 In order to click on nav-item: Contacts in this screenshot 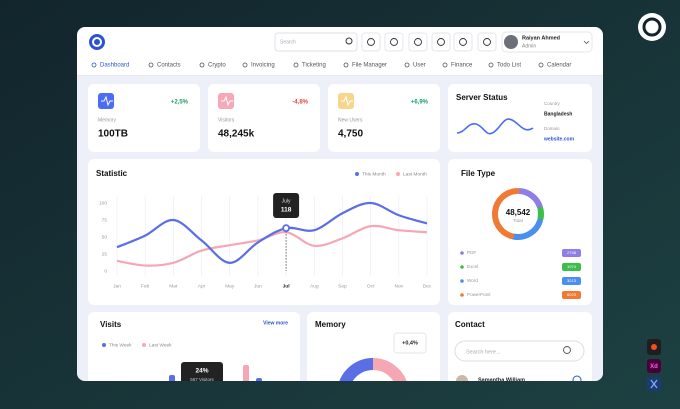, I will do `click(169, 66)`.